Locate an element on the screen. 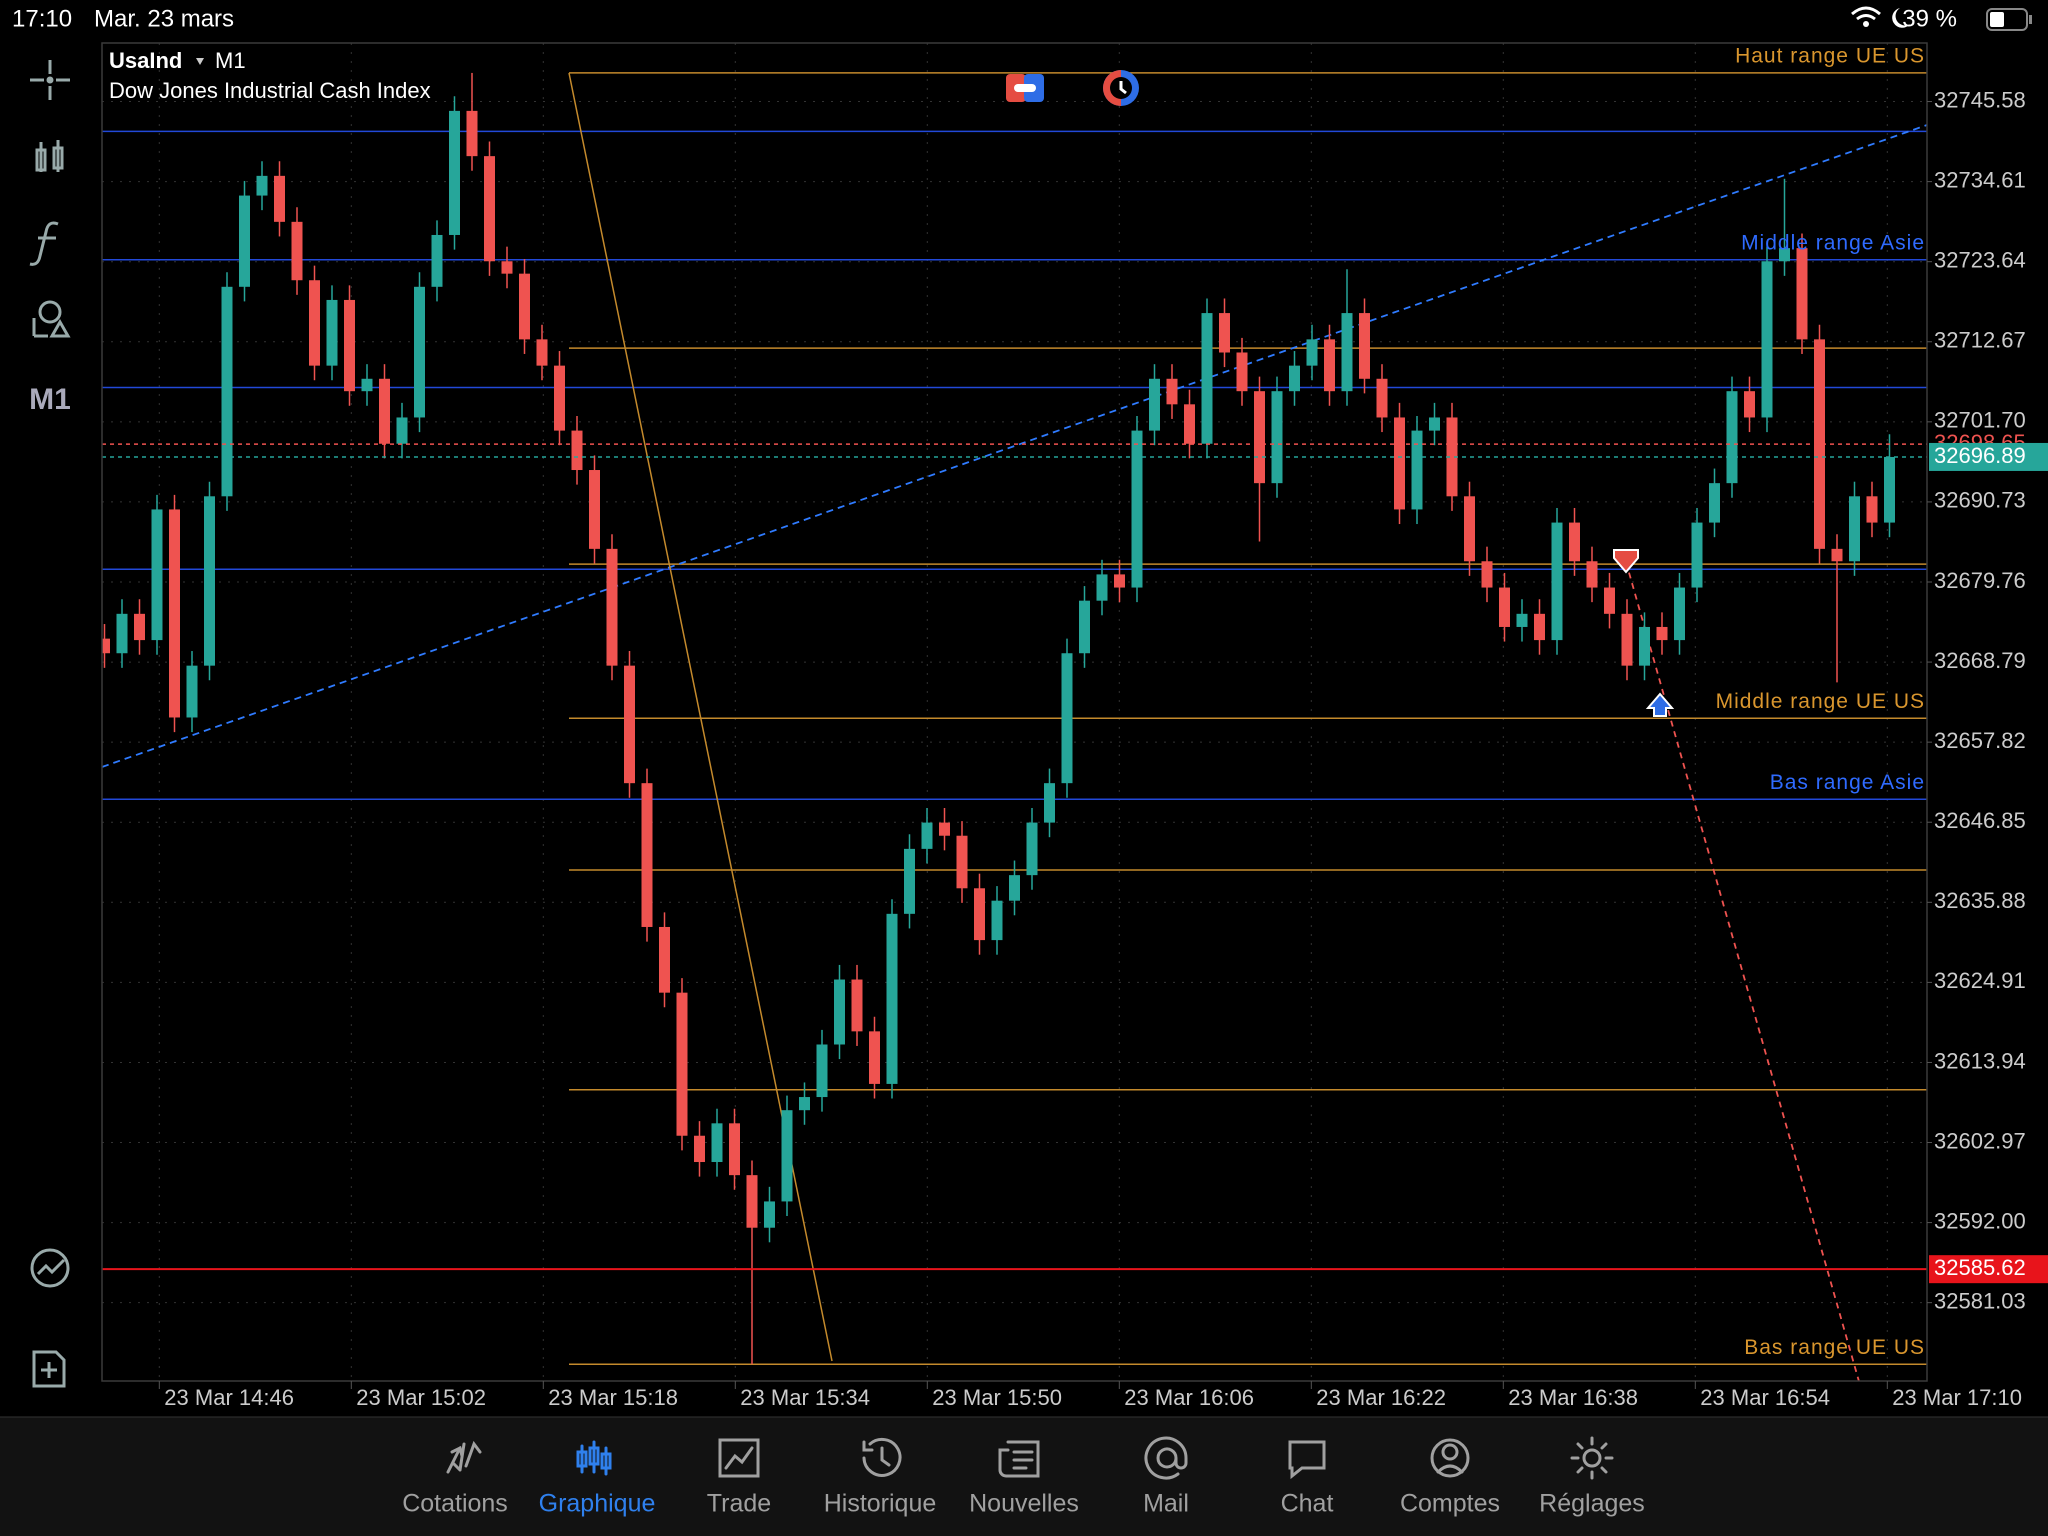 Image resolution: width=2048 pixels, height=1536 pixels. tab: Mail is located at coordinates (1166, 1477).